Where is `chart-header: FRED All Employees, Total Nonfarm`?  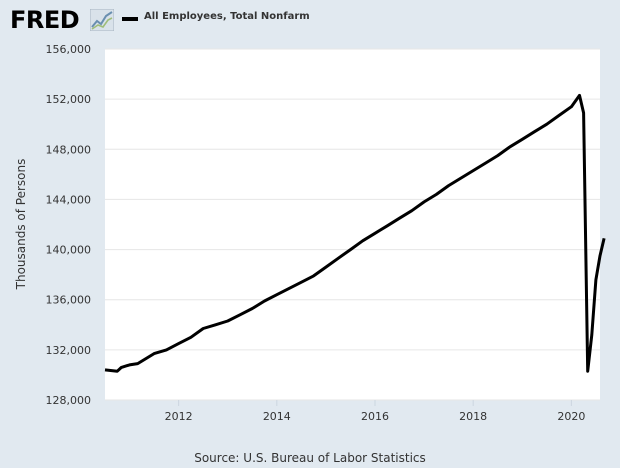
chart-header: FRED All Employees, Total Nonfarm is located at coordinates (310, 20).